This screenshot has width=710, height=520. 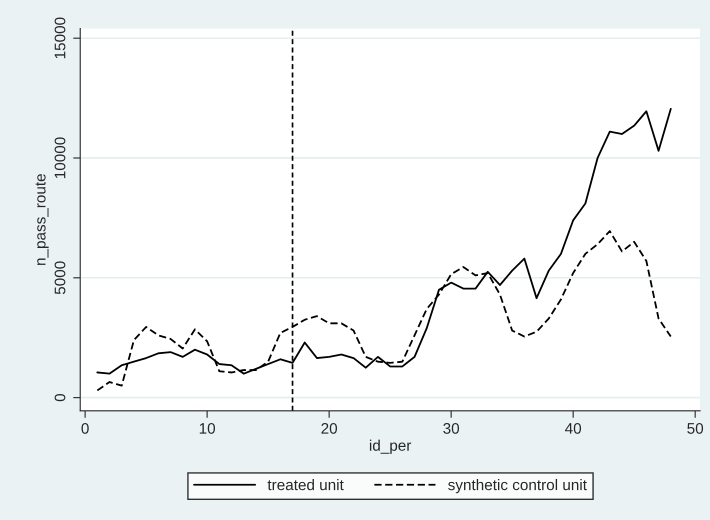 What do you see at coordinates (85, 428) in the screenshot?
I see `x-tick-label: 0` at bounding box center [85, 428].